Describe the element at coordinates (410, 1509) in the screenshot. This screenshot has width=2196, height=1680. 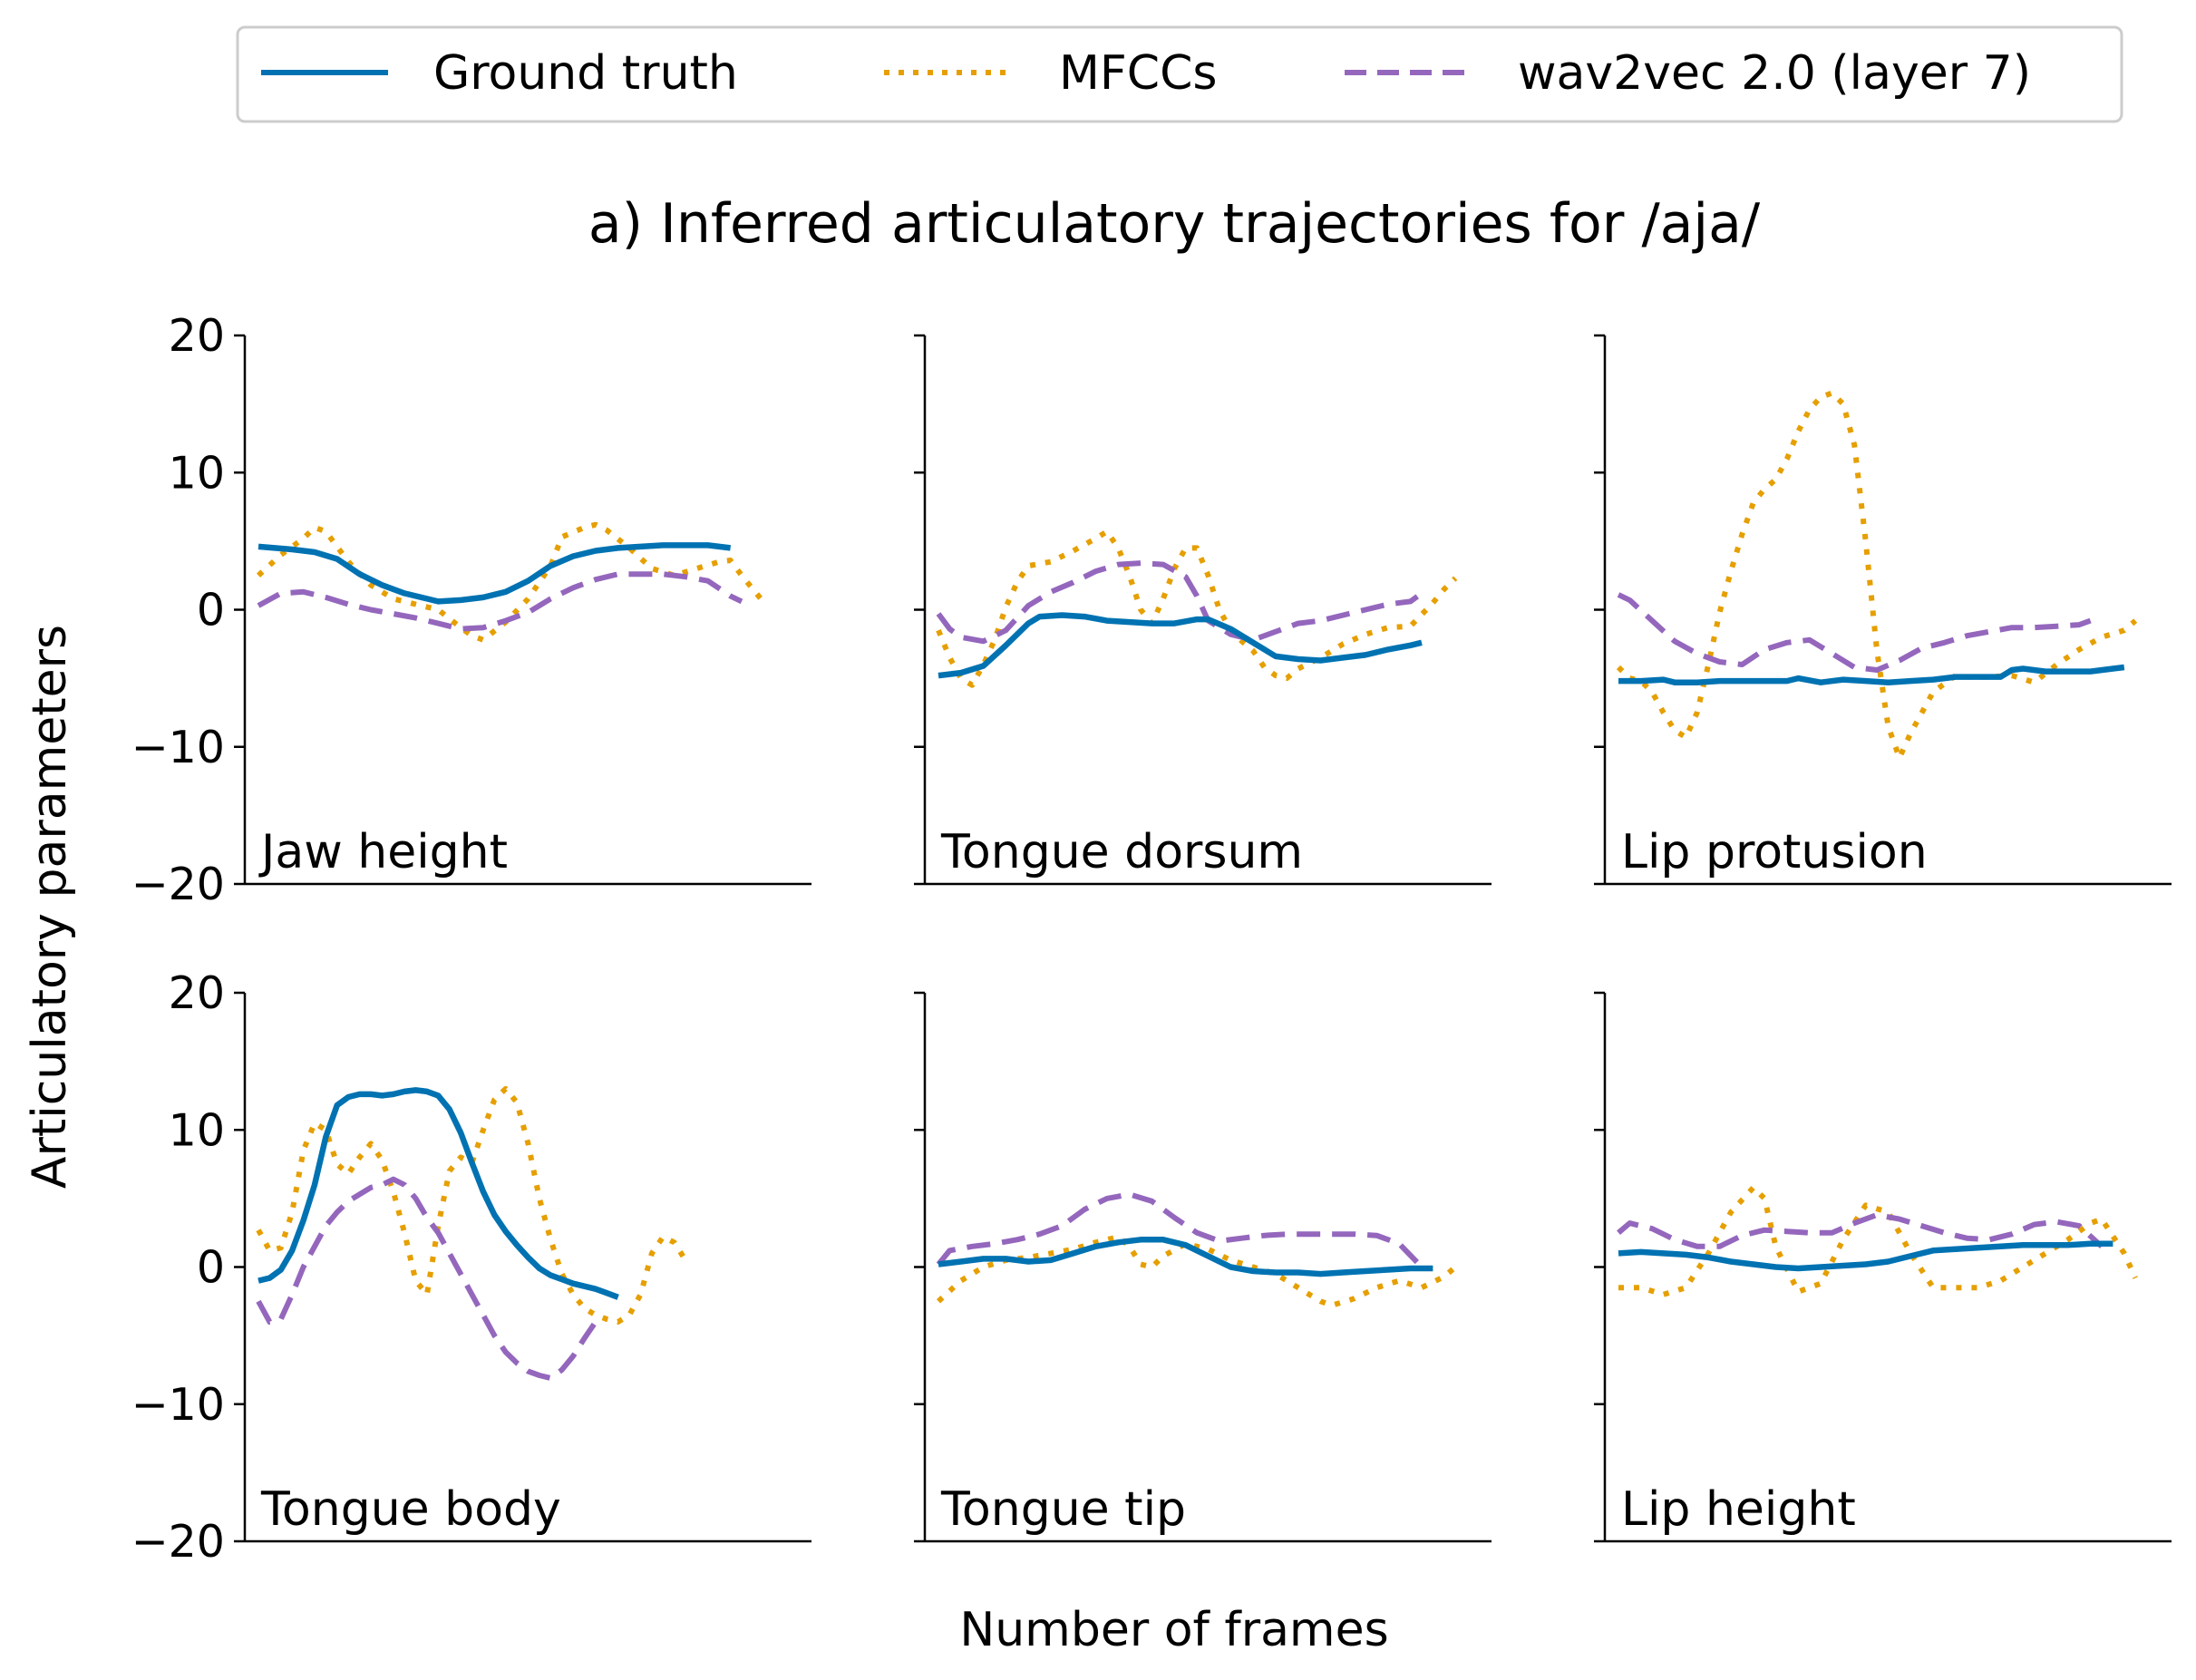
I see `panel-label: Tongue body` at that location.